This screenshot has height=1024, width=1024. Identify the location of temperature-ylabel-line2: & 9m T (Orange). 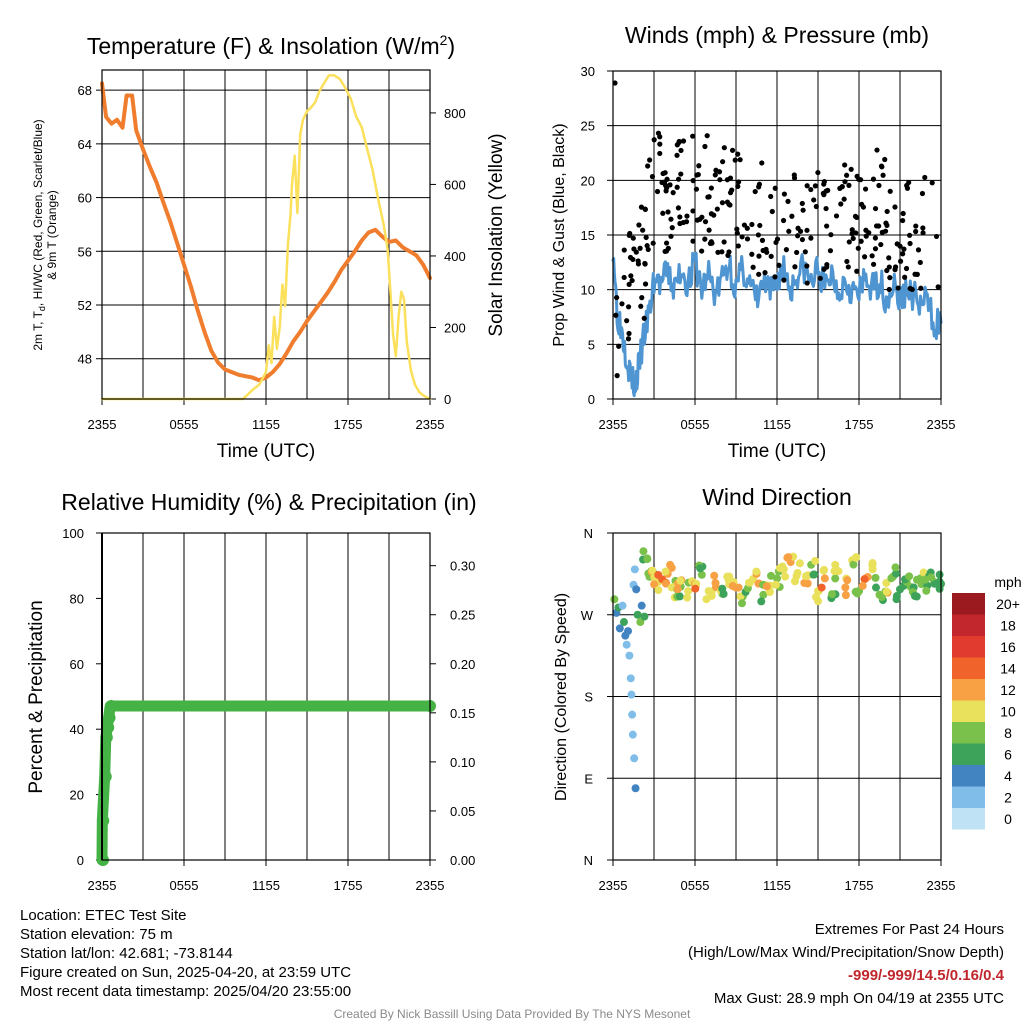
(52, 235).